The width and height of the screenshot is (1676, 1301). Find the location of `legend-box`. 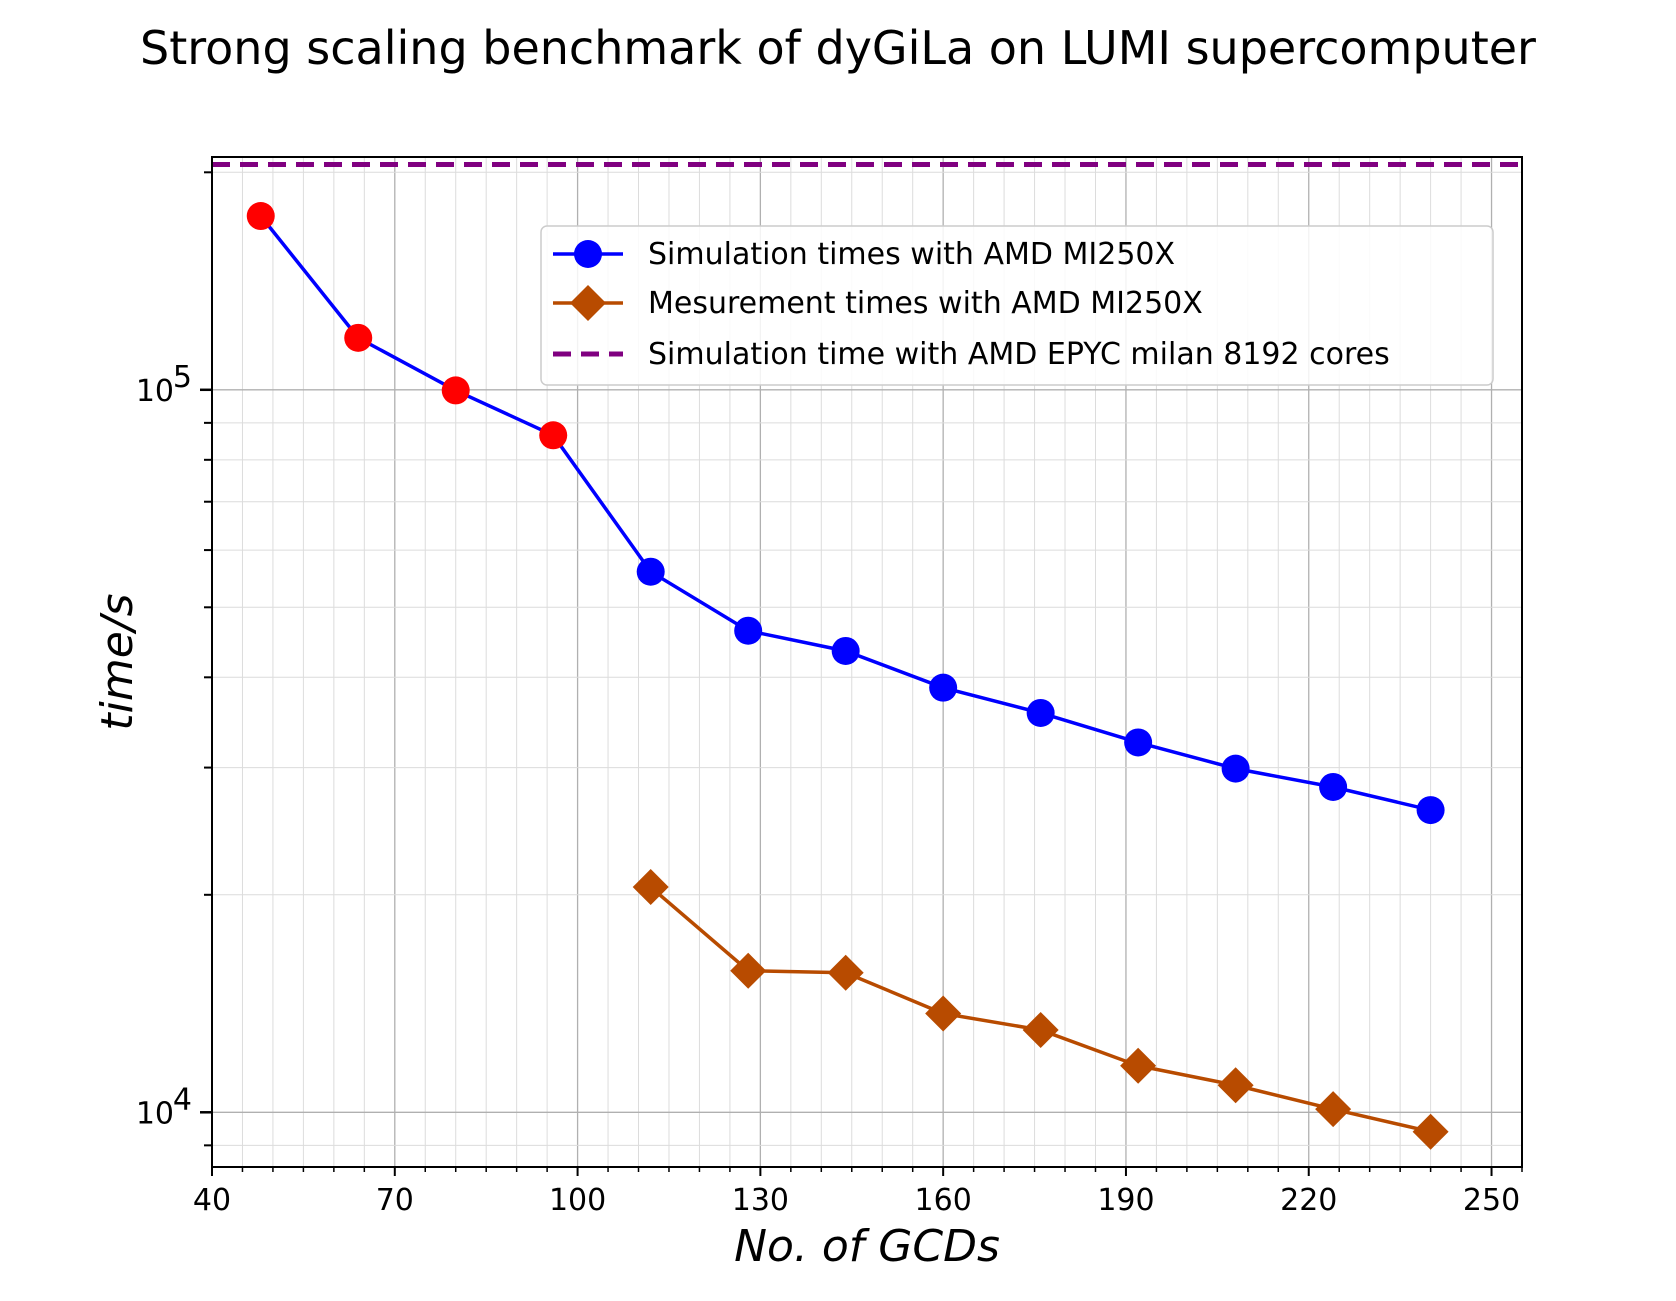

legend-box is located at coordinates (1017, 305).